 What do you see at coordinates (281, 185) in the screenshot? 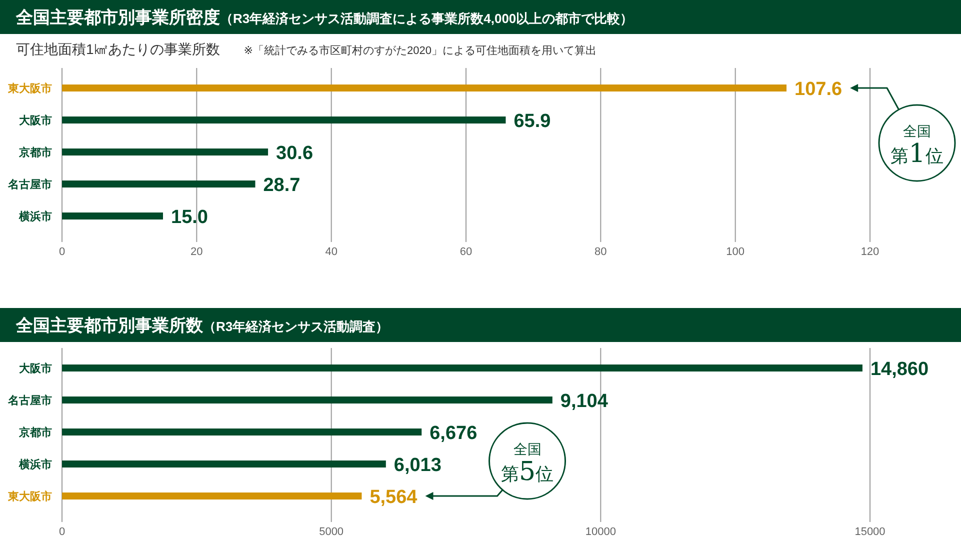
I see `data-label: 28.7` at bounding box center [281, 185].